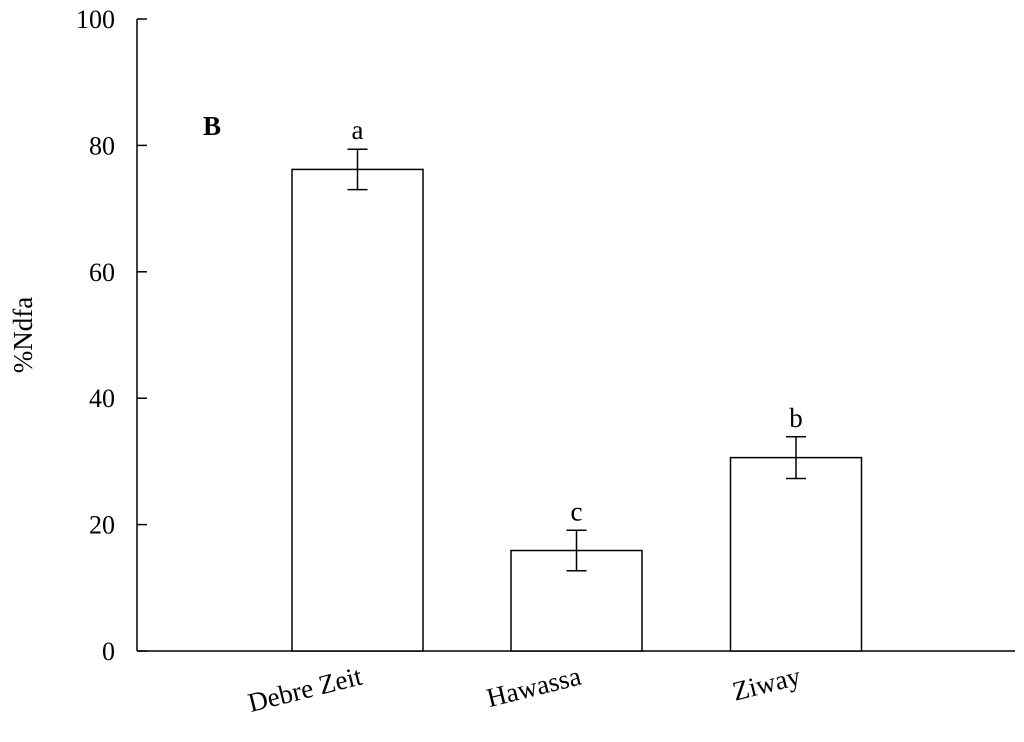  Describe the element at coordinates (111, 335) in the screenshot. I see `y-axis-ticks: 0 20 40 60 80 100` at that location.